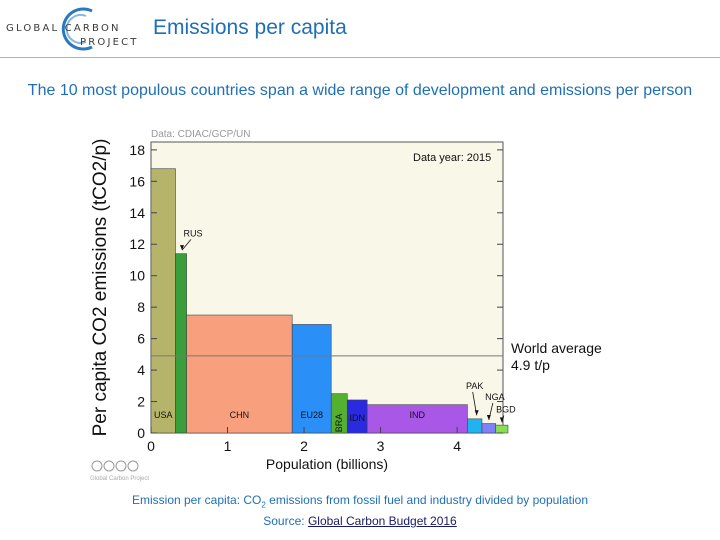 The width and height of the screenshot is (720, 540). Describe the element at coordinates (495, 397) in the screenshot. I see `country-label-nga: NGA` at that location.